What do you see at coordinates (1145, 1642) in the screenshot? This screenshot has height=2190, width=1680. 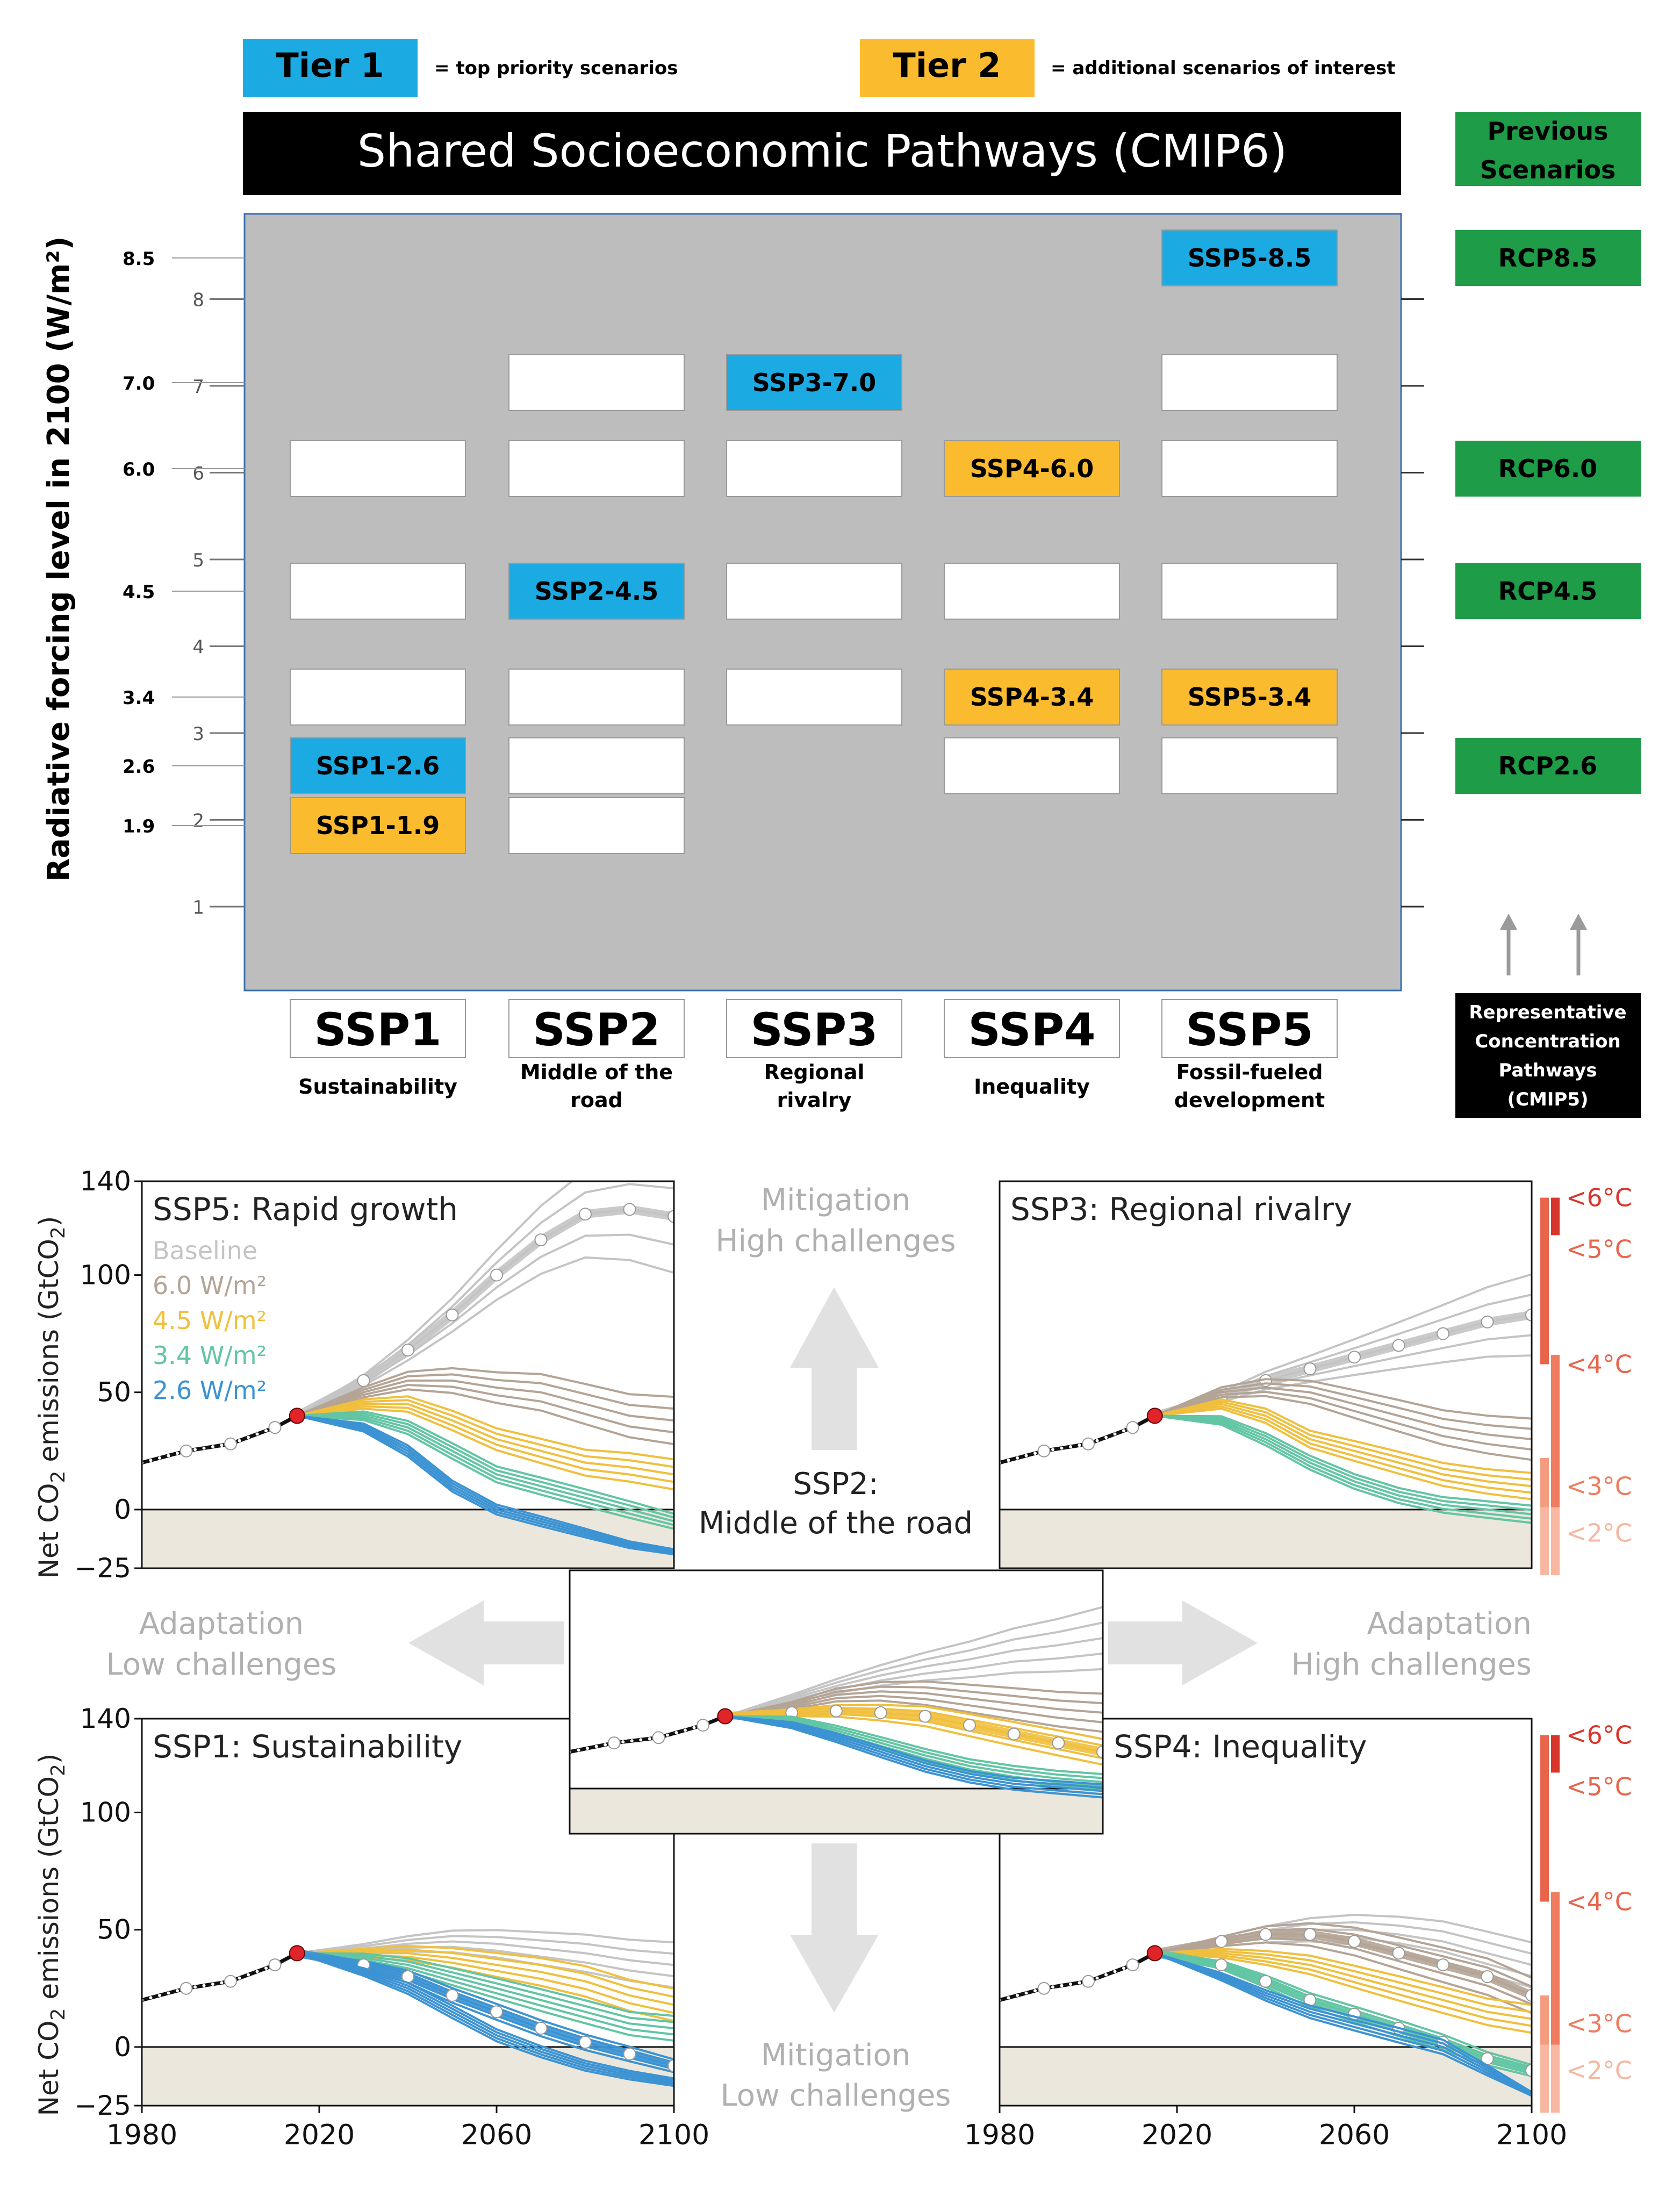 I see `adaptation-high-arrow-shaft` at bounding box center [1145, 1642].